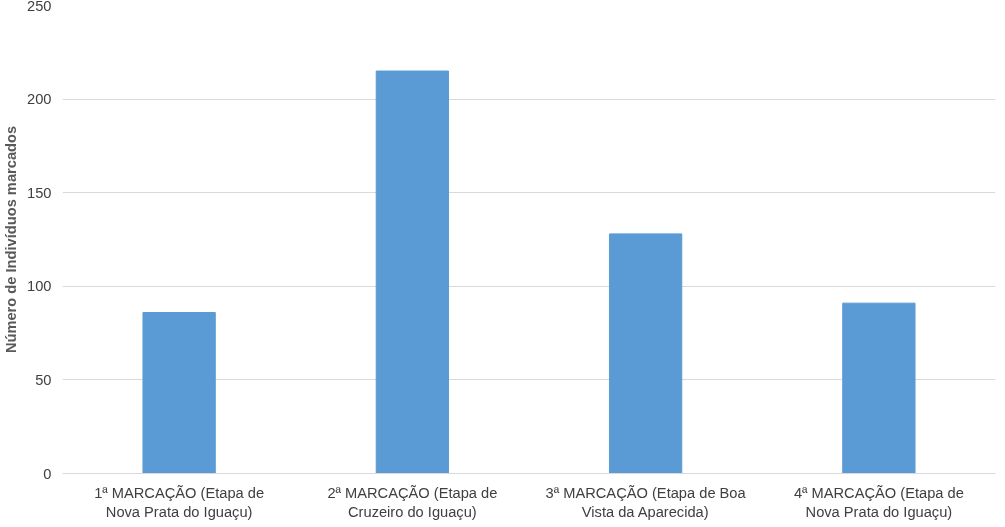 The image size is (1005, 527). Describe the element at coordinates (39, 286) in the screenshot. I see `y-tick-label: 100` at that location.